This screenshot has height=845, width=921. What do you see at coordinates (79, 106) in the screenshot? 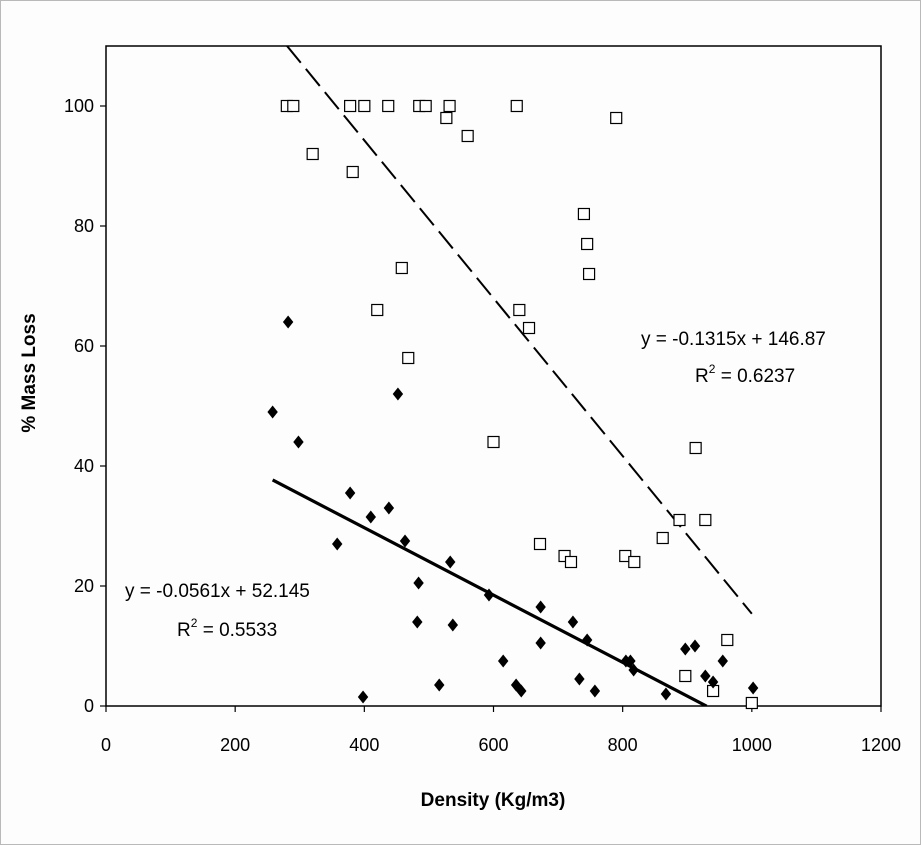
I see `y-tick-label: 100` at bounding box center [79, 106].